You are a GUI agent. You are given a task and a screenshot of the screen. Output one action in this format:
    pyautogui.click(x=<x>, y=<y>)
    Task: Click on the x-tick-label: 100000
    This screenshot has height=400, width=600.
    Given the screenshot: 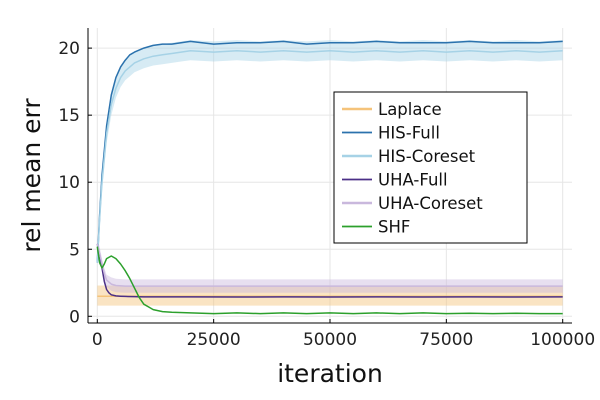 What is the action you would take?
    pyautogui.click(x=562, y=340)
    